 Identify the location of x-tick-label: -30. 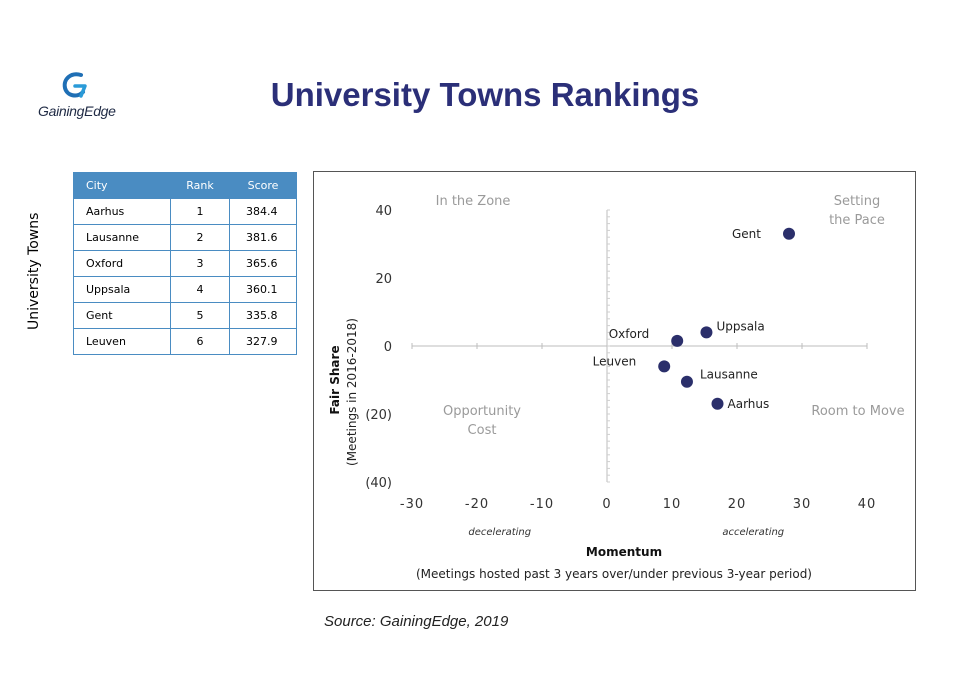
(412, 504).